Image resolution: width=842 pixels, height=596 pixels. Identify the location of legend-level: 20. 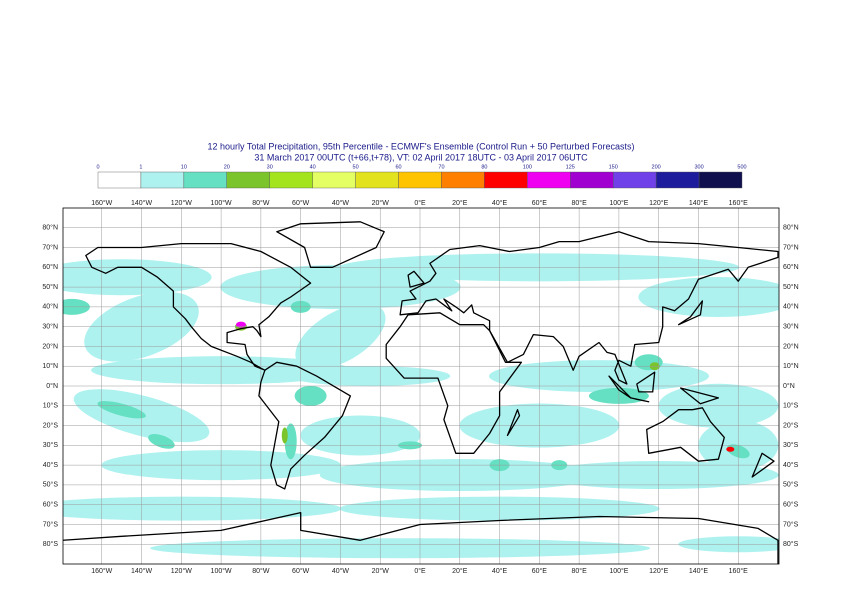
(227, 167).